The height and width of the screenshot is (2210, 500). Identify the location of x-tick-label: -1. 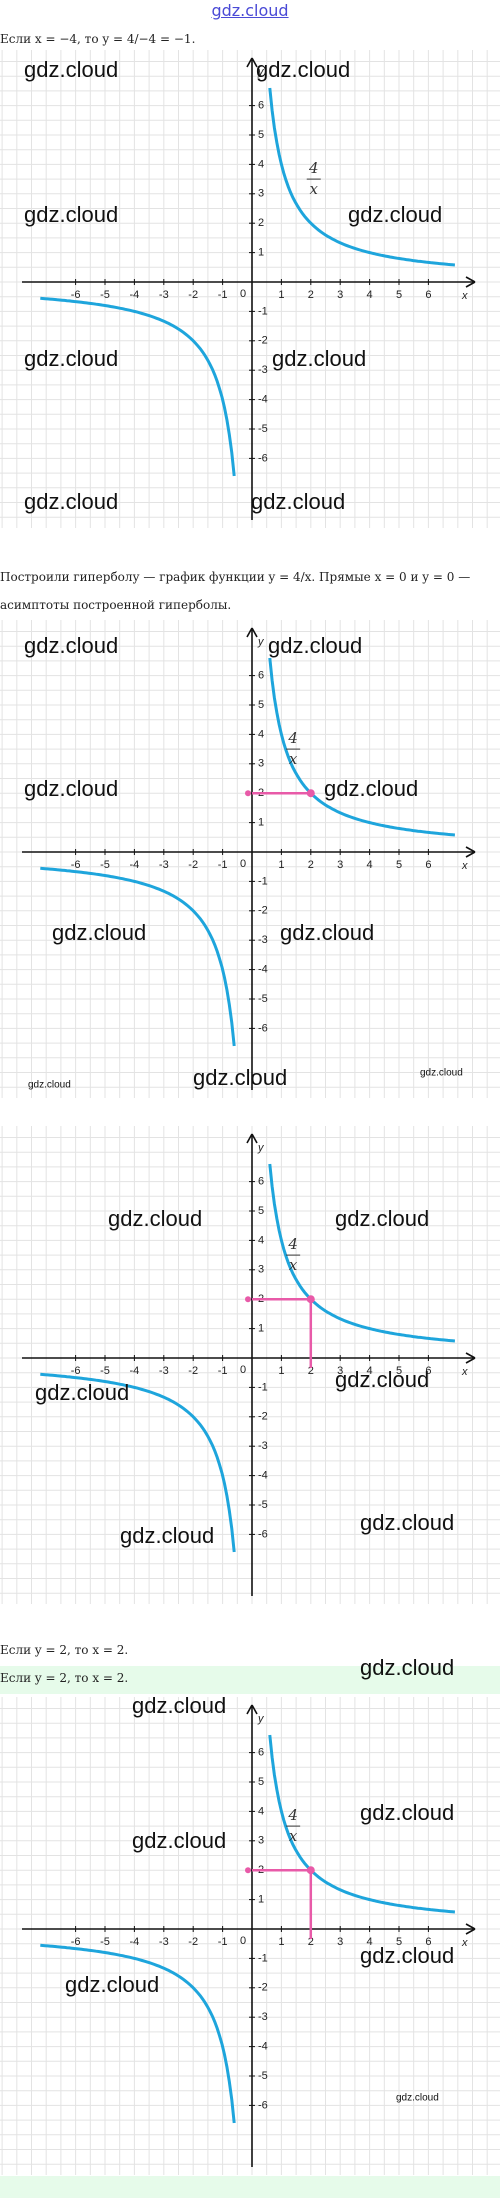
(223, 1942).